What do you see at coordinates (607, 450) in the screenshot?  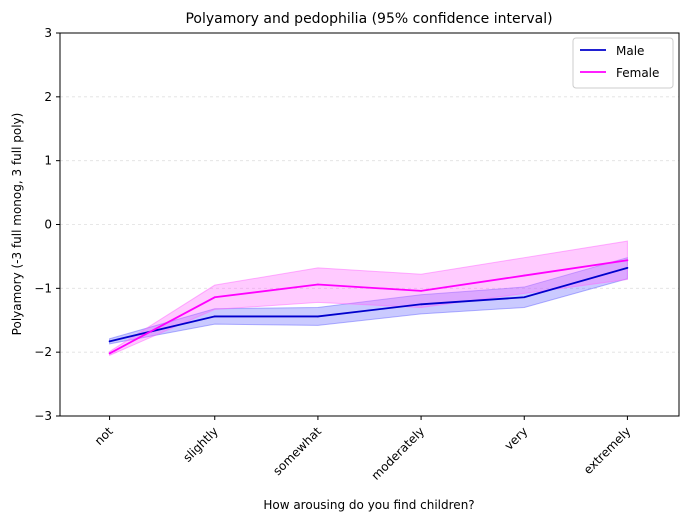 I see `x-tick-label-extremely: extremely` at bounding box center [607, 450].